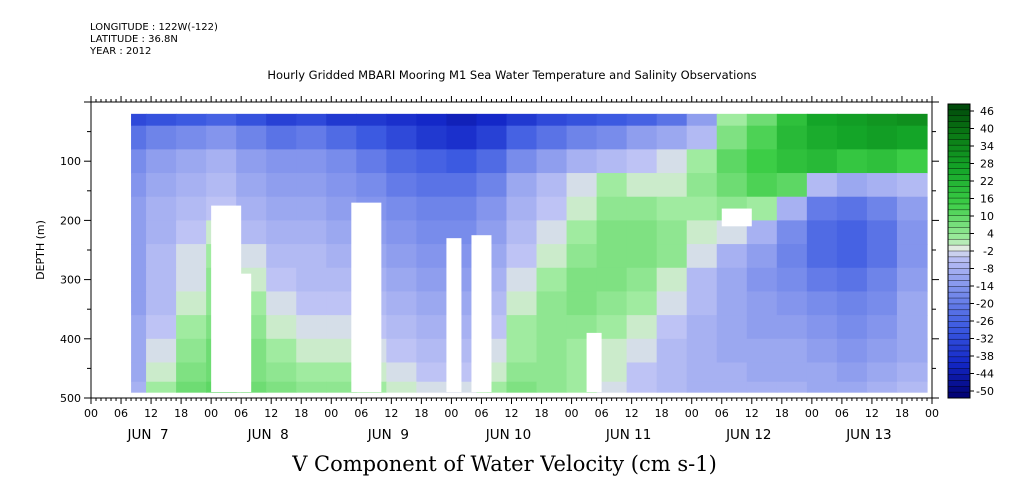 The height and width of the screenshot is (504, 1009). Describe the element at coordinates (508, 435) in the screenshot. I see `x-day-label: JUN 10` at that location.